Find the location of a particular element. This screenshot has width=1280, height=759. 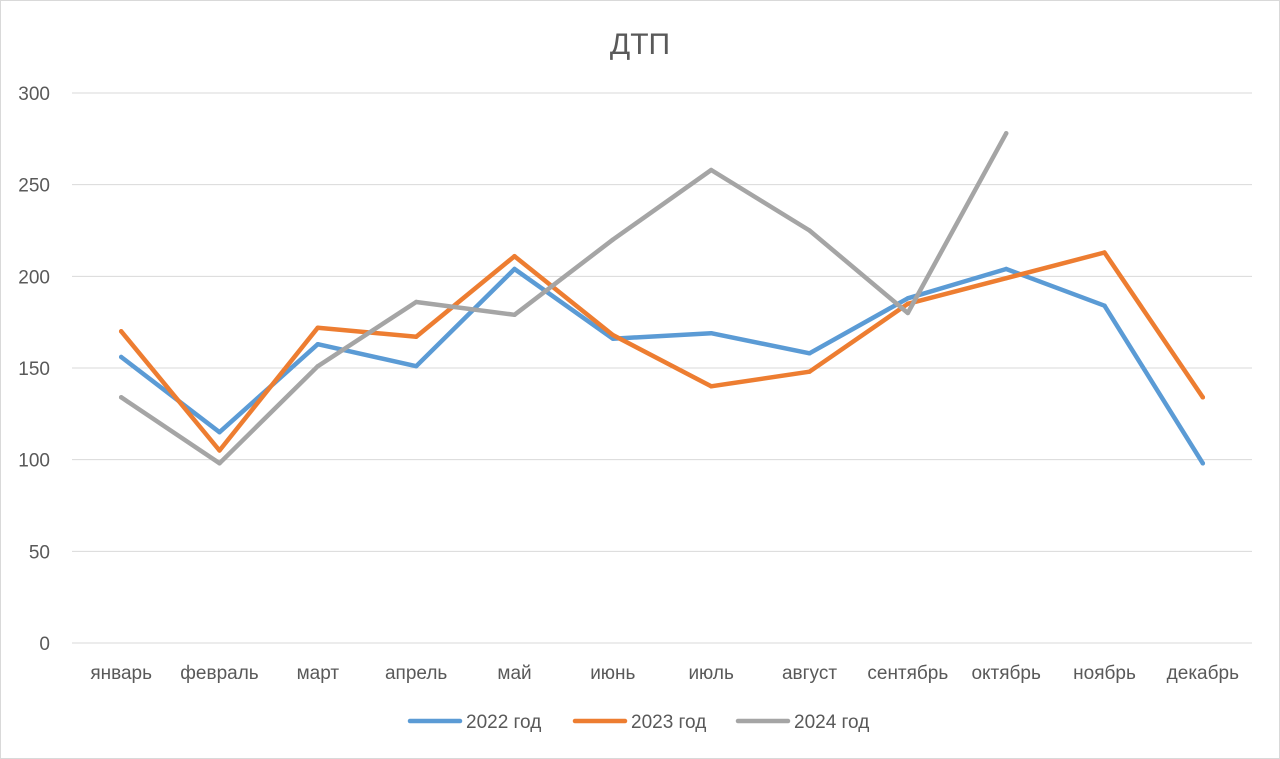

x-tick-label: февраль is located at coordinates (219, 673).